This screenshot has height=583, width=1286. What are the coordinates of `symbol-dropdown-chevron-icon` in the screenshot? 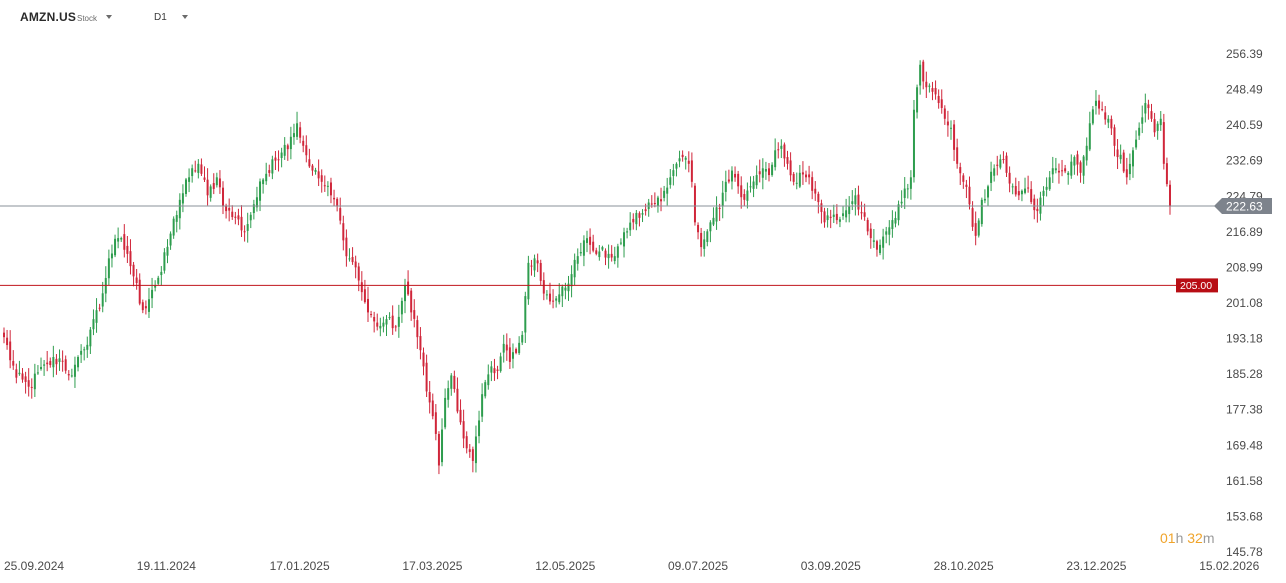 It's located at (109, 17).